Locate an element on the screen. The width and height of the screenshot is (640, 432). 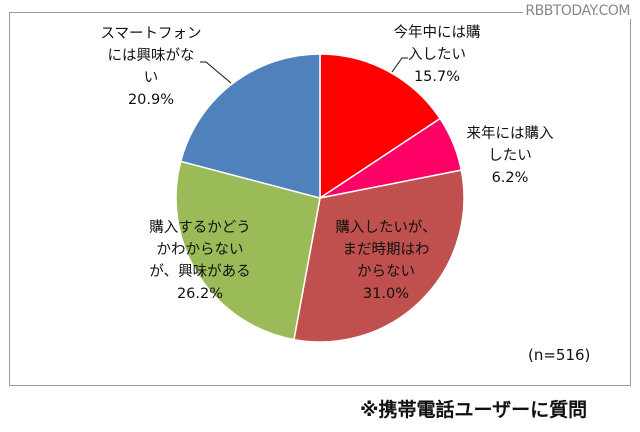
footnote: ※携帯電話ユーザーに質問 is located at coordinates (474, 410).